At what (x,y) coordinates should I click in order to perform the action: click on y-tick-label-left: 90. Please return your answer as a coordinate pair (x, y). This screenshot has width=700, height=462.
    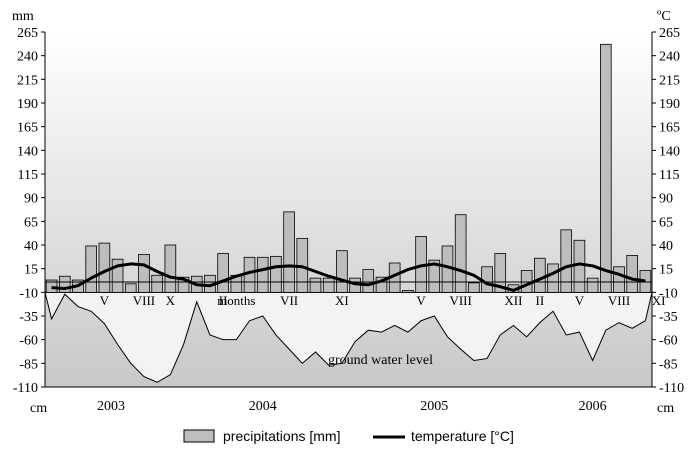
    Looking at the image, I should click on (31, 199).